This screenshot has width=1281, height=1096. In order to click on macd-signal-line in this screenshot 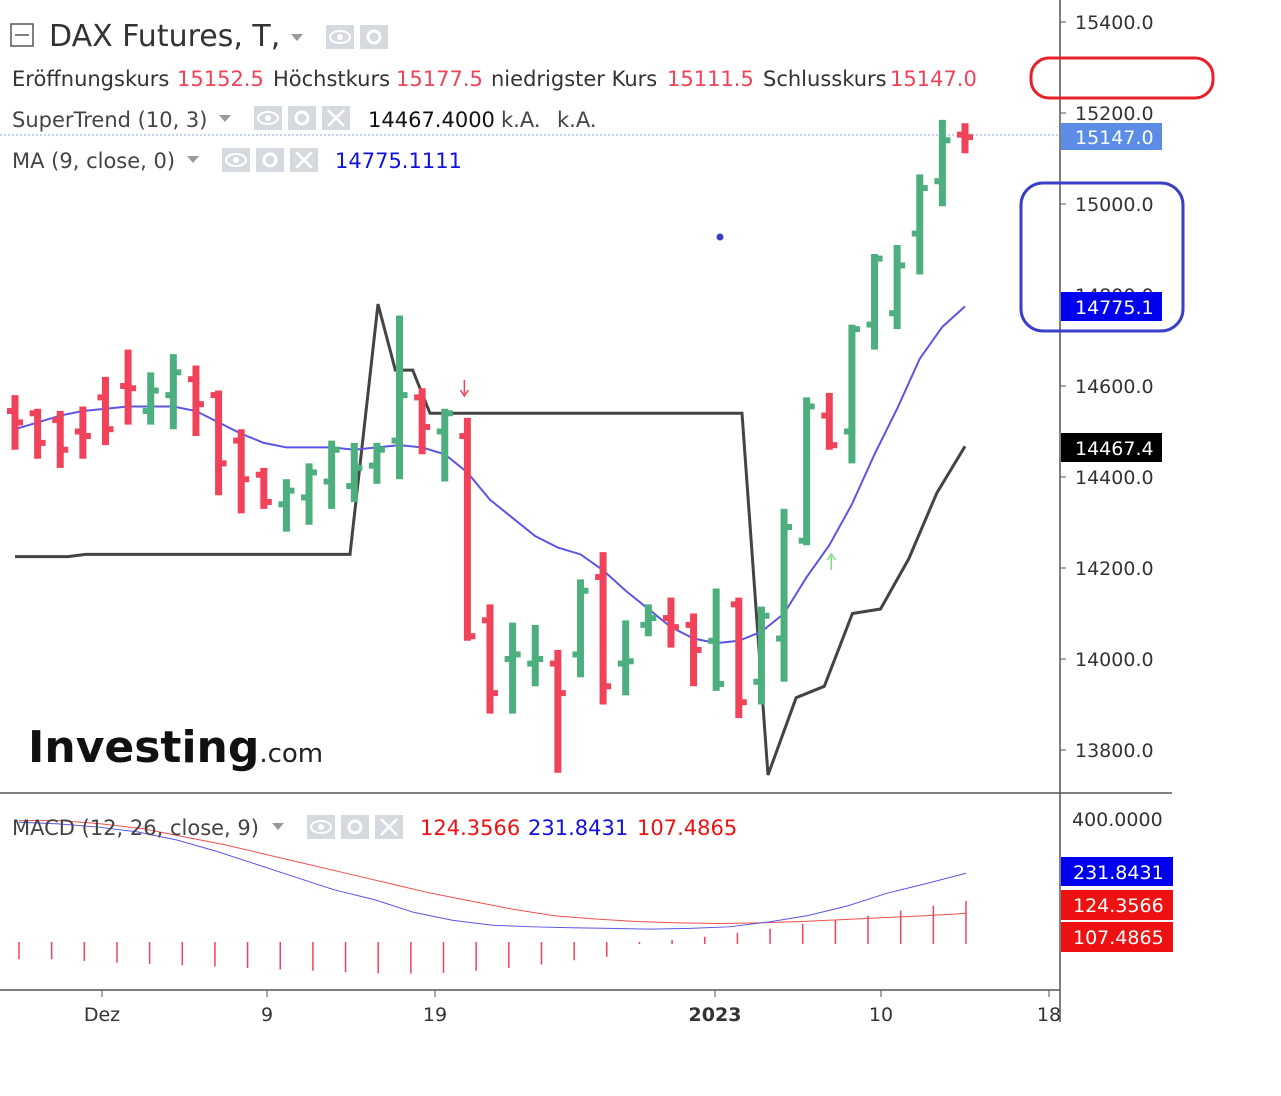, I will do `click(493, 872)`.